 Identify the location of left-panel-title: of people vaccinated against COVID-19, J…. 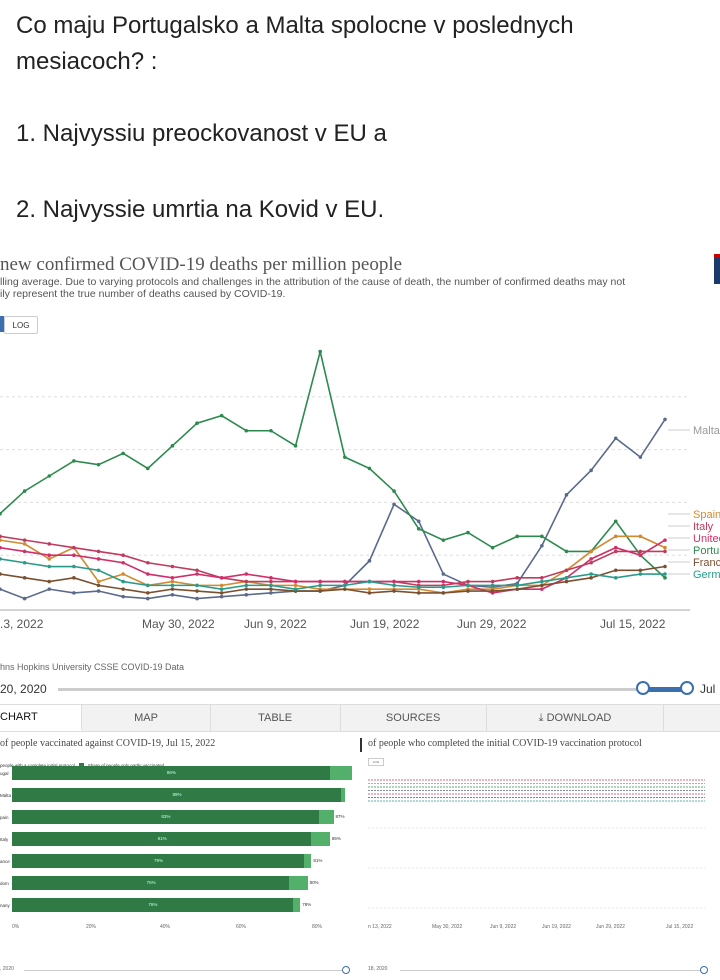
(108, 743).